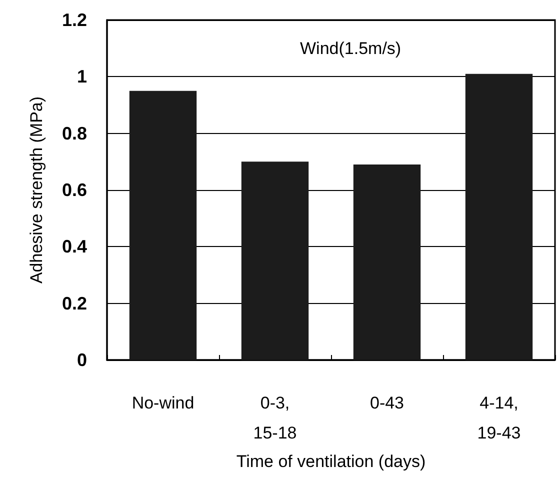  Describe the element at coordinates (74, 20) in the screenshot. I see `y-tick-label: 1.2` at that location.